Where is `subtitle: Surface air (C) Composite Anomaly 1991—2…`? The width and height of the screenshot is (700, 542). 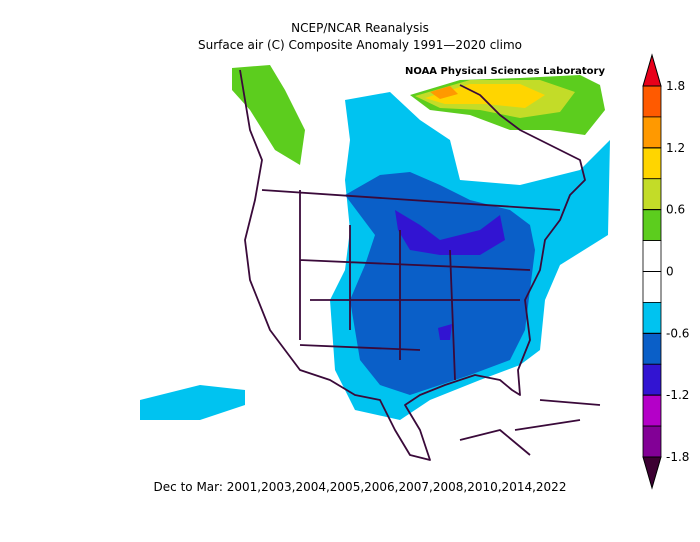
subtitle: Surface air (C) Composite Anomaly 1991—2… is located at coordinates (360, 45).